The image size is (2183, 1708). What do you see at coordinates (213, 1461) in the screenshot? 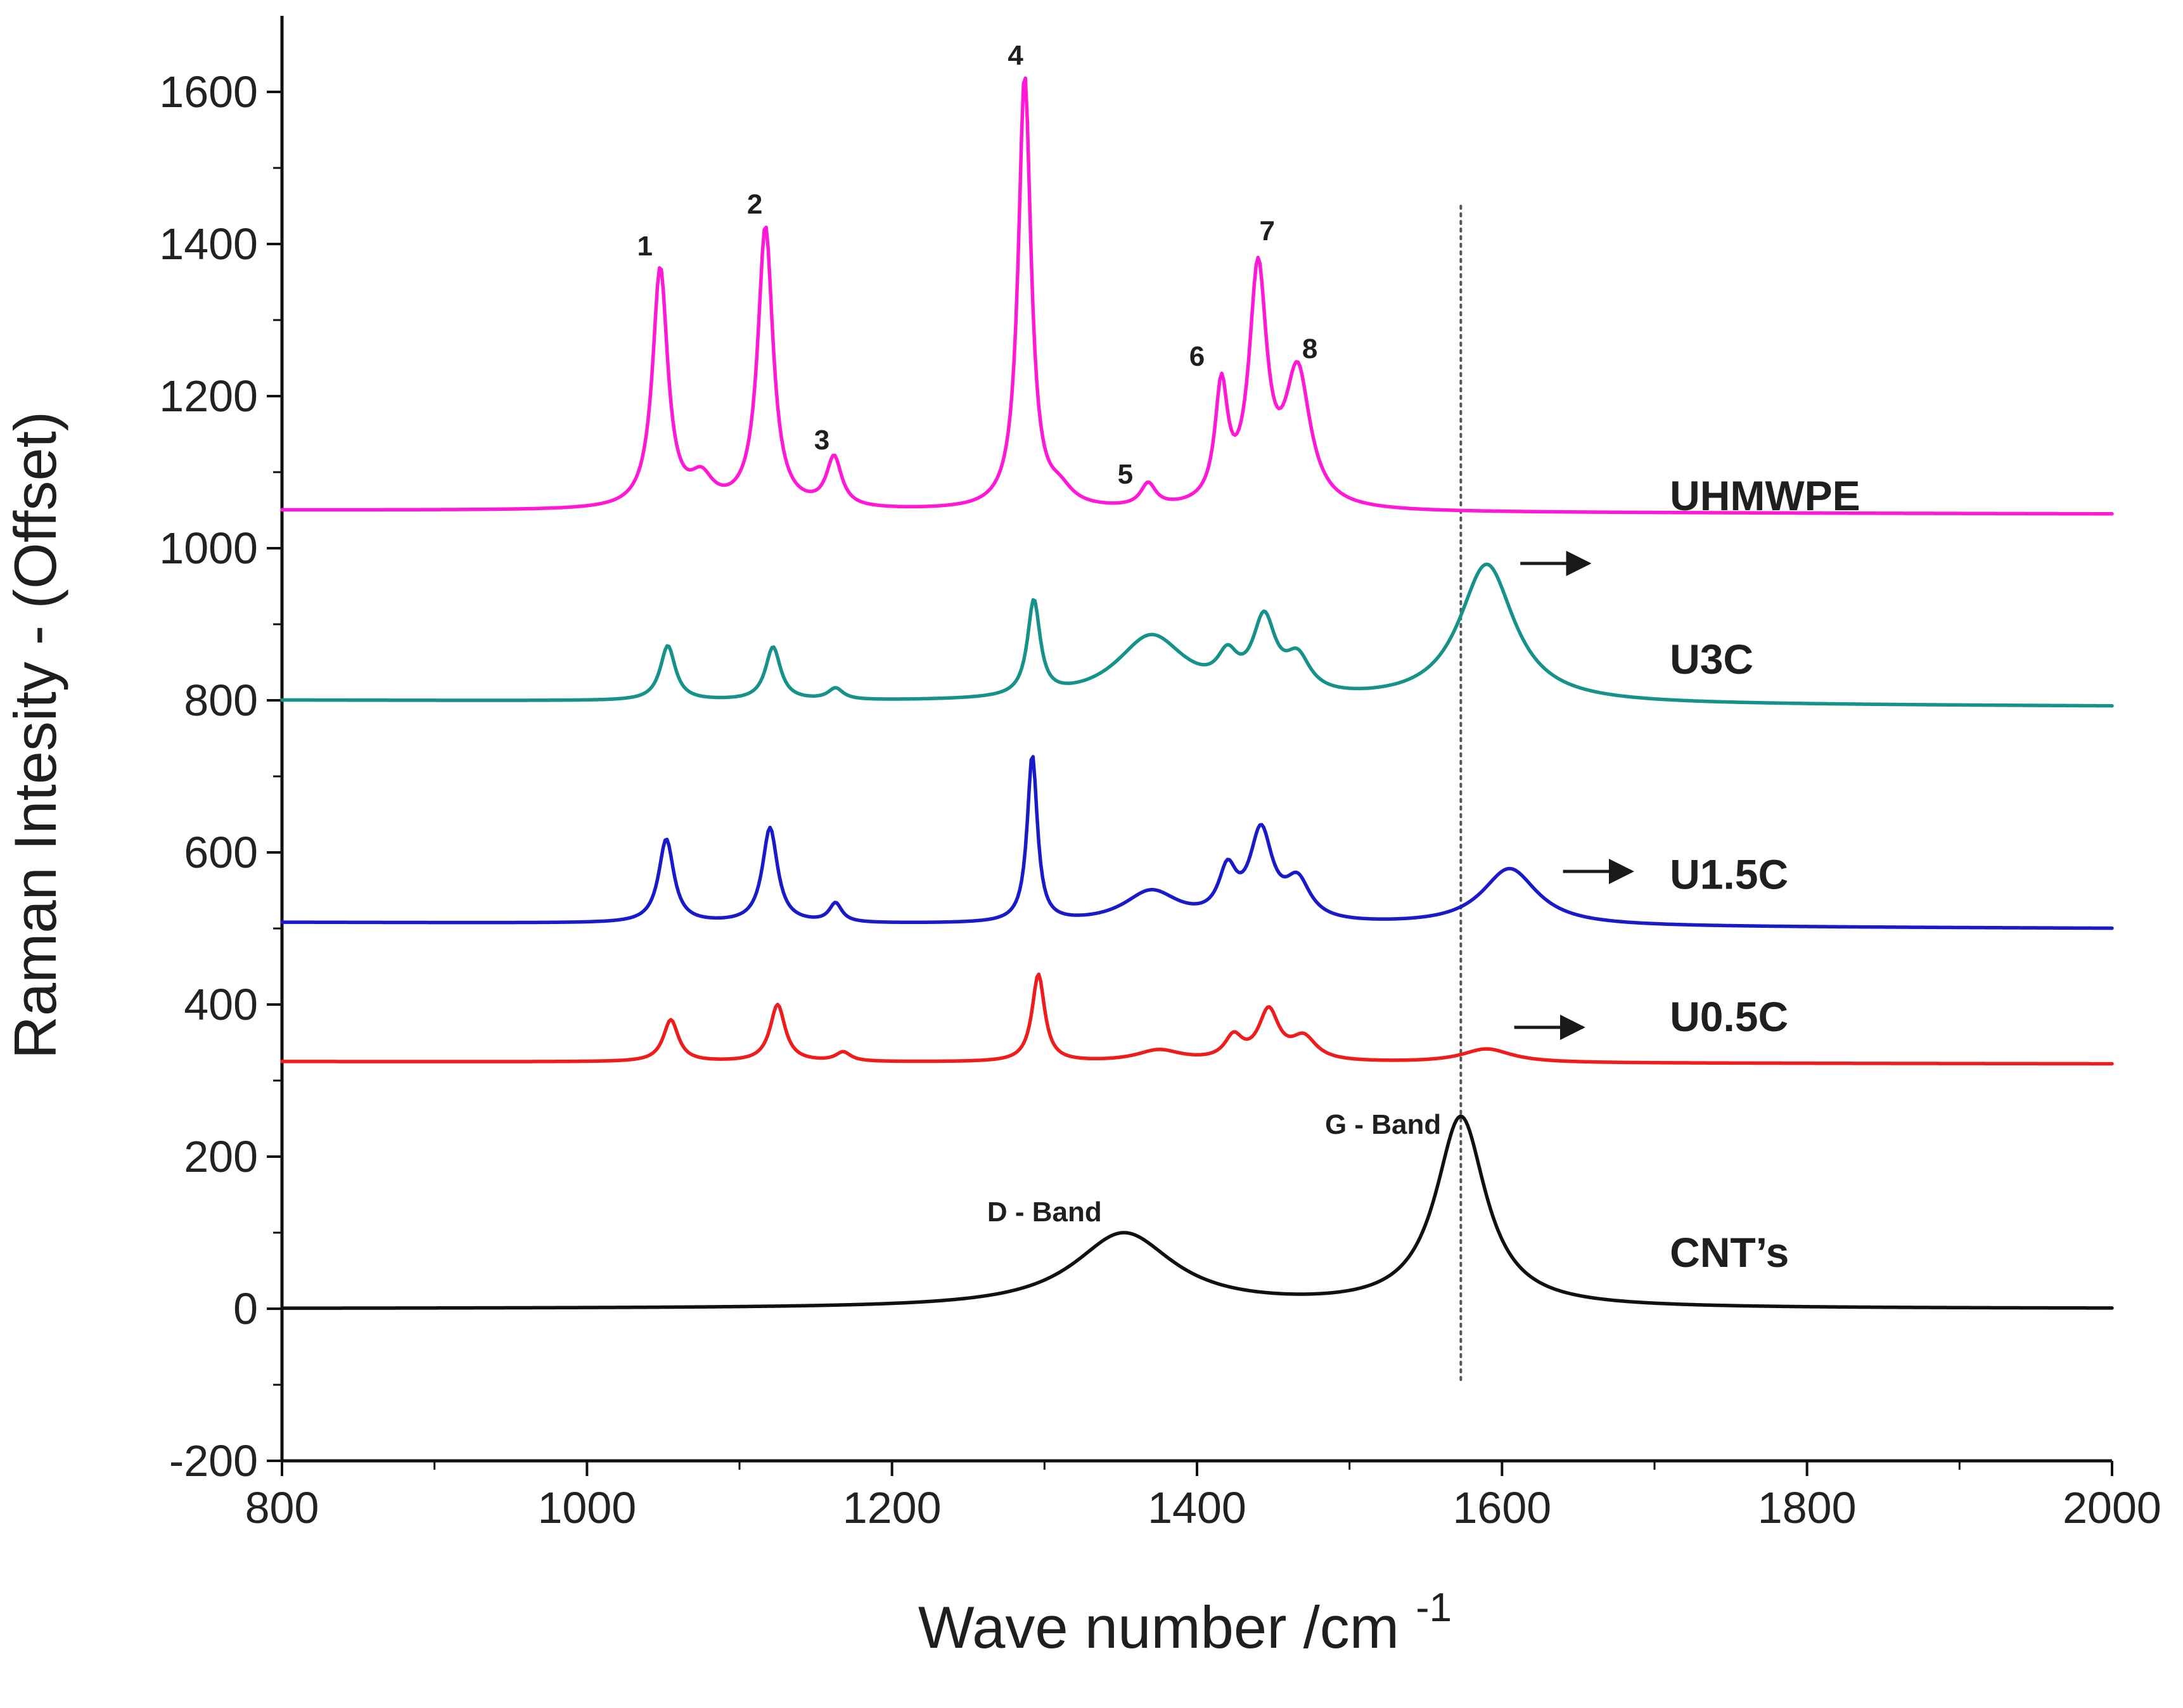
I see `y-tick-label: -200` at bounding box center [213, 1461].